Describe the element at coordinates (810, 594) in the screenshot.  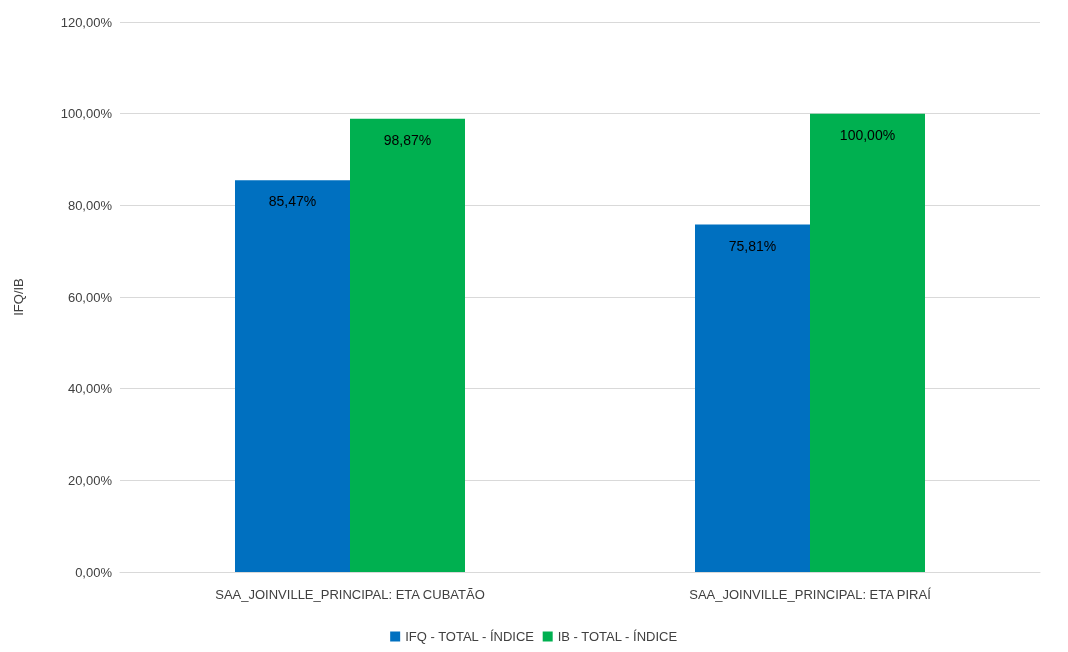
I see `x-tick-label: SAA_JOINVILLE_PRINCIPAL: ETA PIRAÍ` at that location.